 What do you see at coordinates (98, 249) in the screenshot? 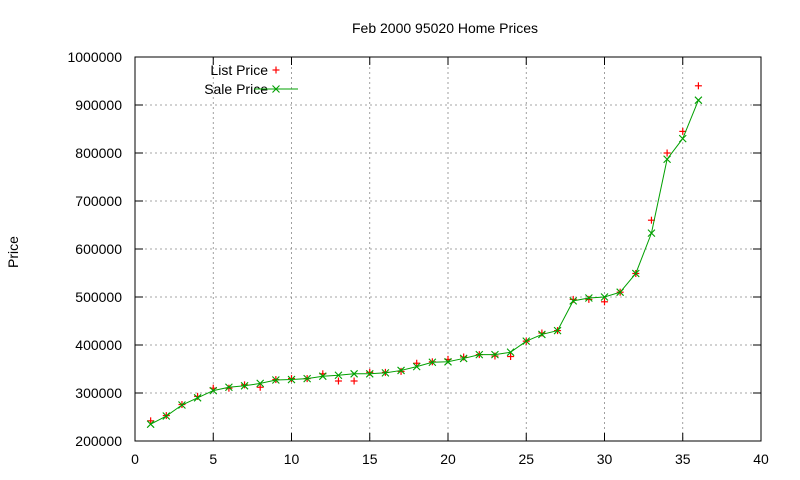
I see `y-tick-label: 600000` at bounding box center [98, 249].